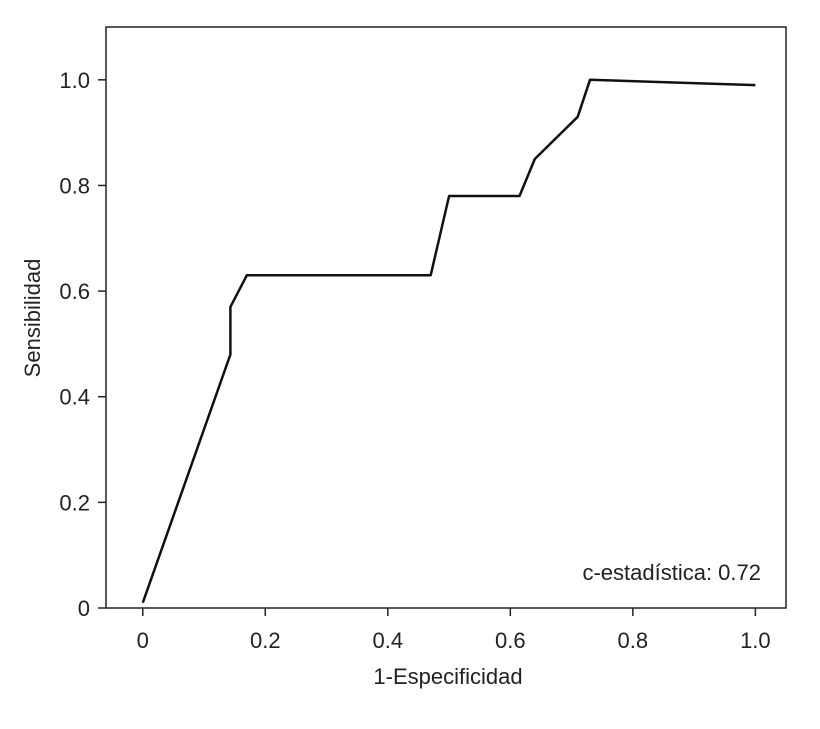 The image size is (820, 729). What do you see at coordinates (143, 640) in the screenshot?
I see `x-tick-label: 0` at bounding box center [143, 640].